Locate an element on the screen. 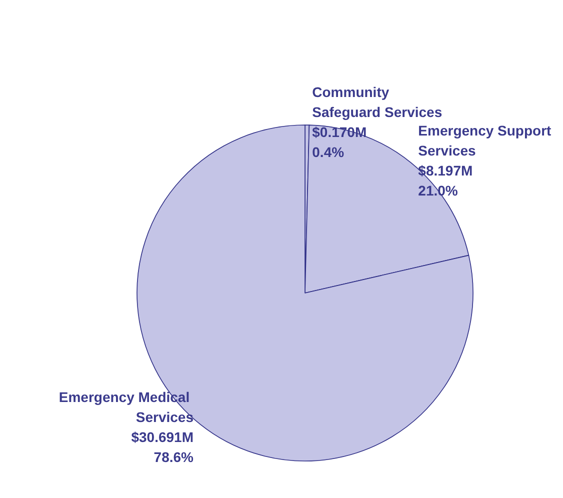 Image resolution: width=563 pixels, height=498 pixels. slice-label: Community Safeguard Services is located at coordinates (377, 102).